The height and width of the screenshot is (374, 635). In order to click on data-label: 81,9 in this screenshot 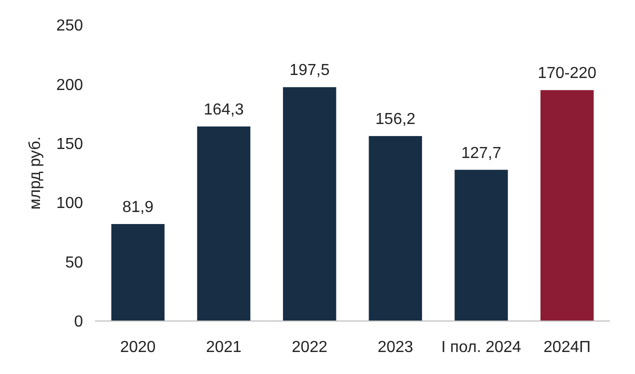, I will do `click(138, 207)`.